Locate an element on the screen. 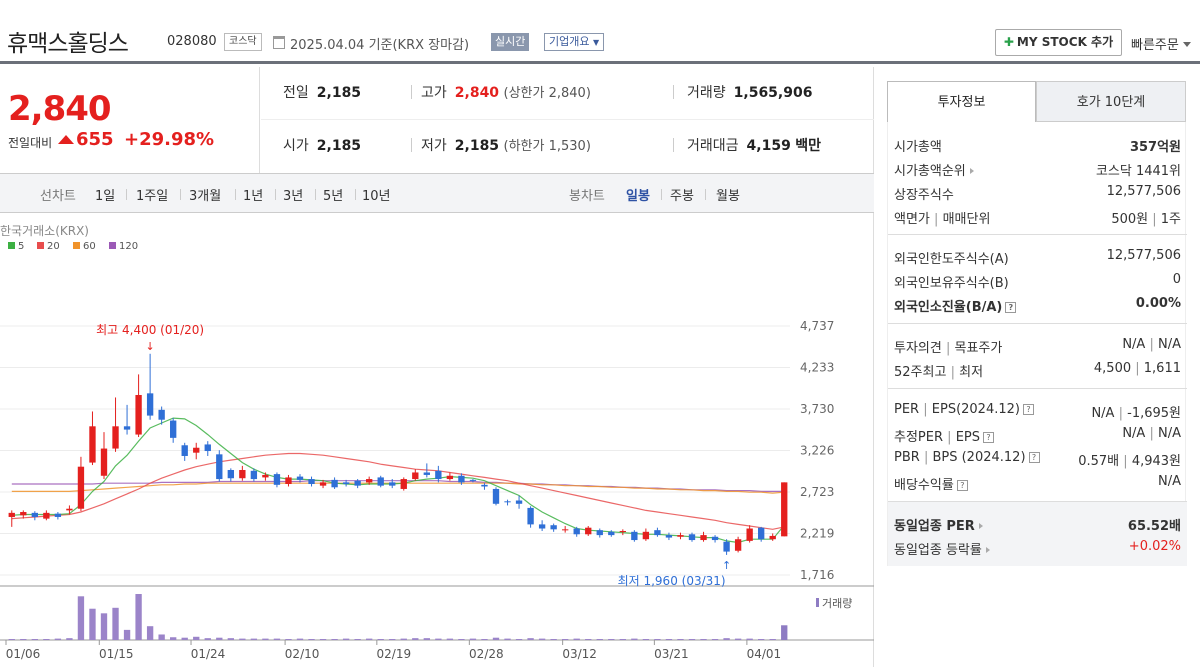  row-label: 시가총액순위 is located at coordinates (935, 169).